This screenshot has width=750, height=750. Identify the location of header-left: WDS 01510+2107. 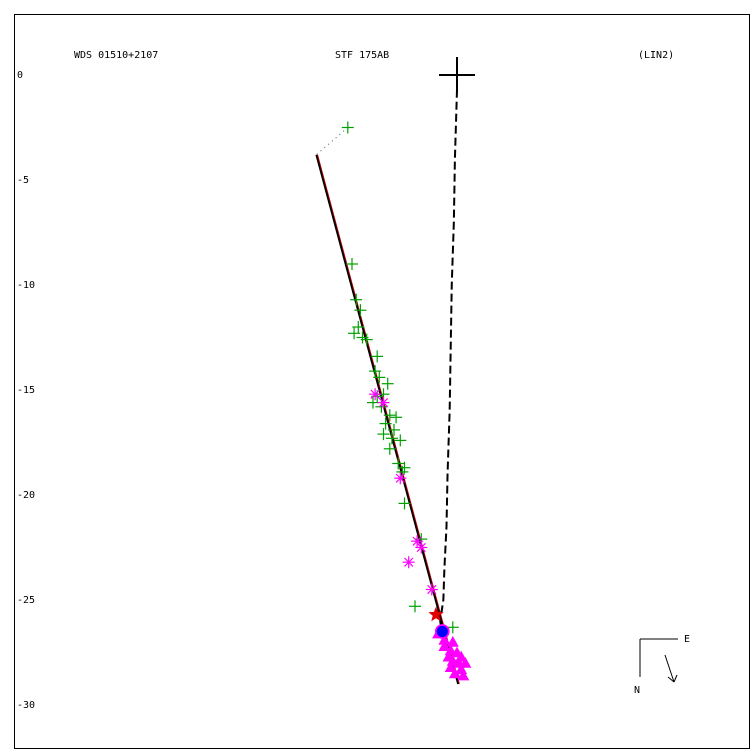
(116, 55).